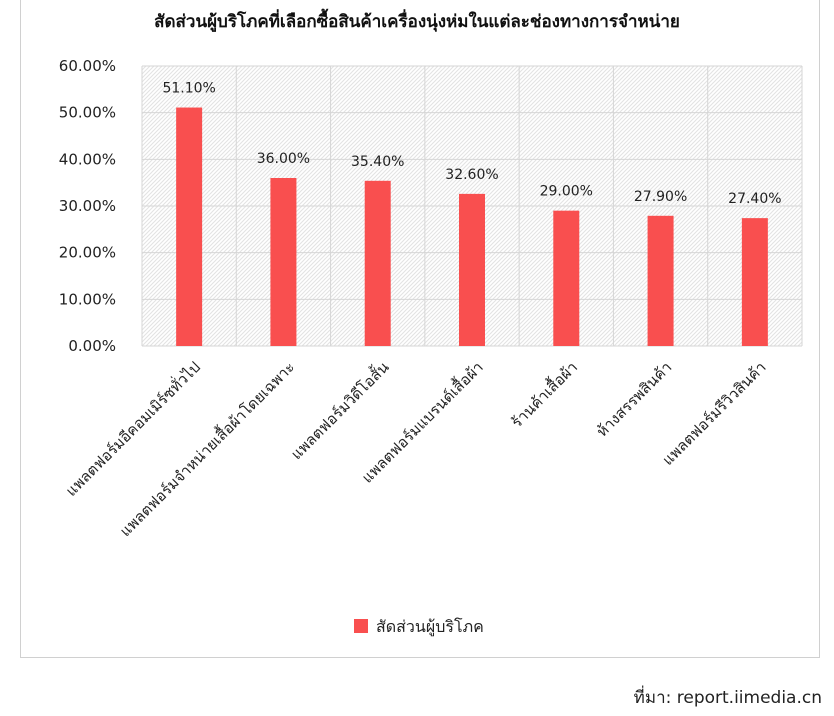 The width and height of the screenshot is (834, 716). Describe the element at coordinates (339, 410) in the screenshot. I see `x-category-label: แพลตฟอร์มวิดีโอสั้น` at that location.